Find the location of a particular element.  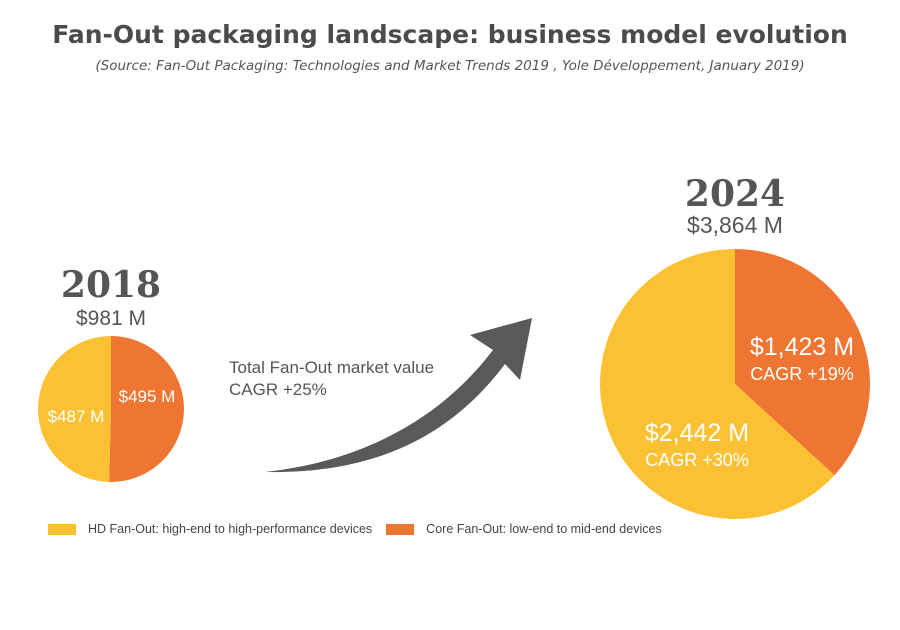

legend-swatch-hd is located at coordinates (62, 529).